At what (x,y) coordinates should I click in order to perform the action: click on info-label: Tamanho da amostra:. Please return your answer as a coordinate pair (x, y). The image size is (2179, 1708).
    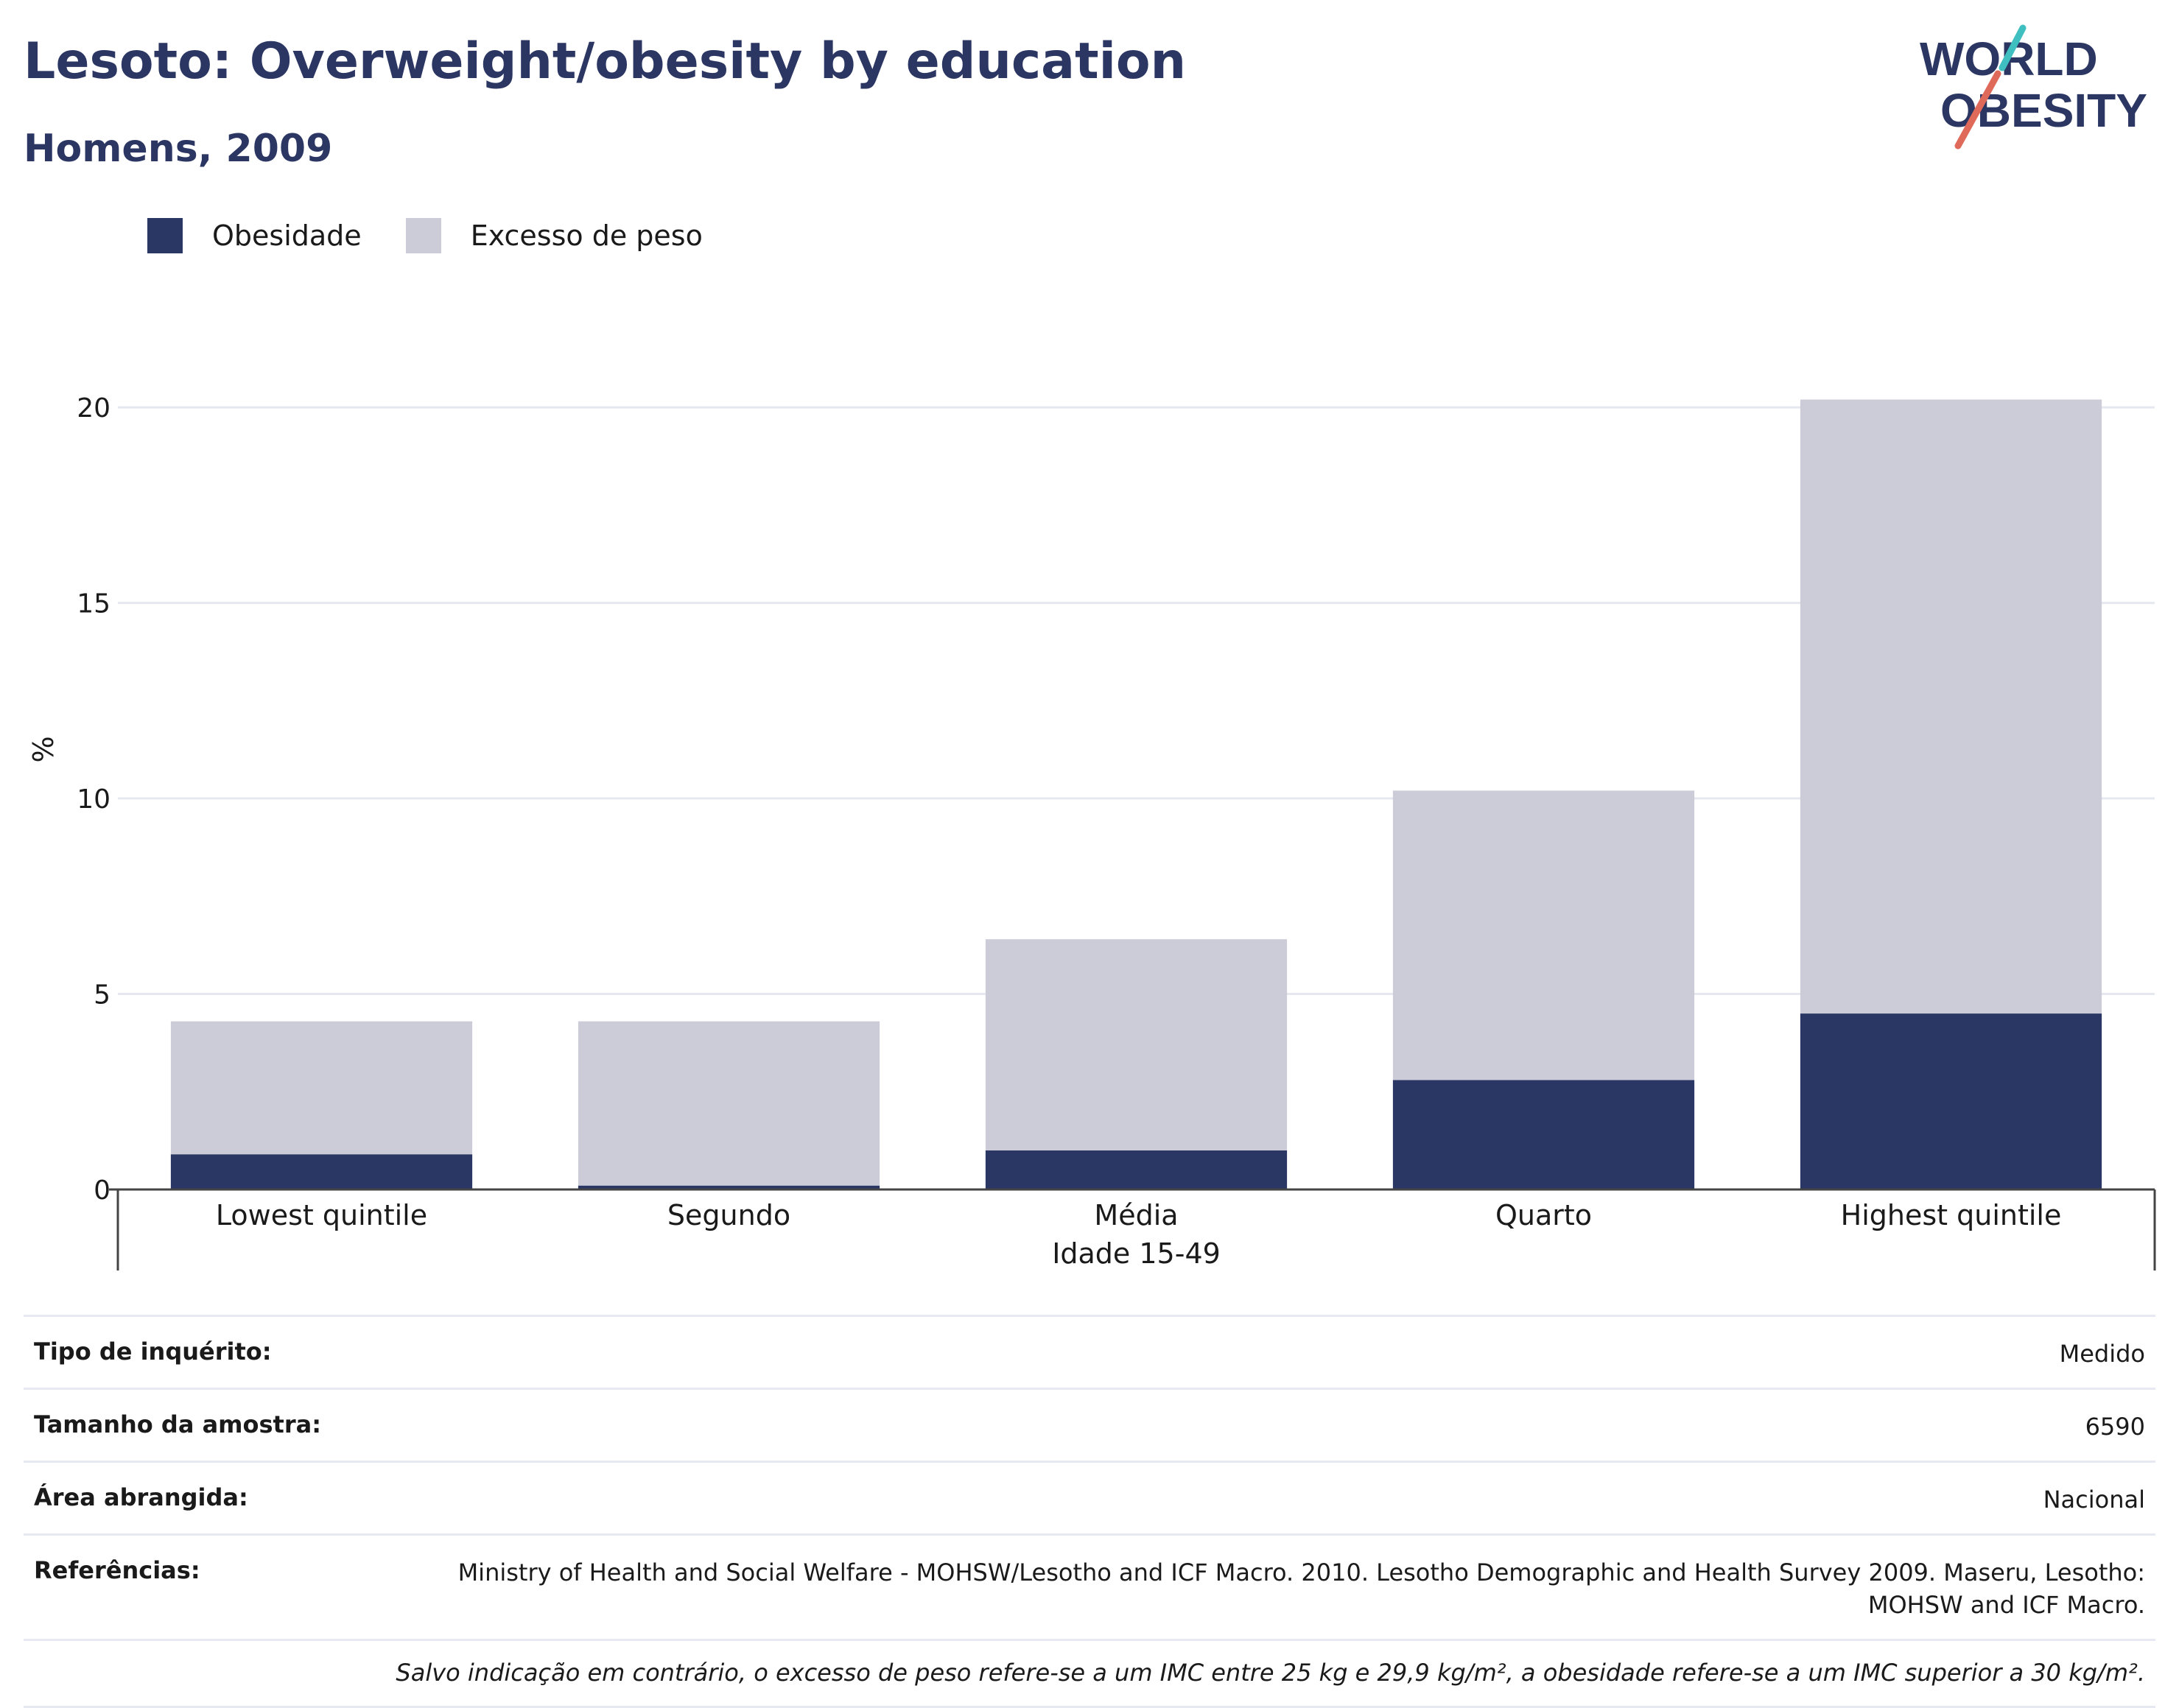
    Looking at the image, I should click on (177, 1424).